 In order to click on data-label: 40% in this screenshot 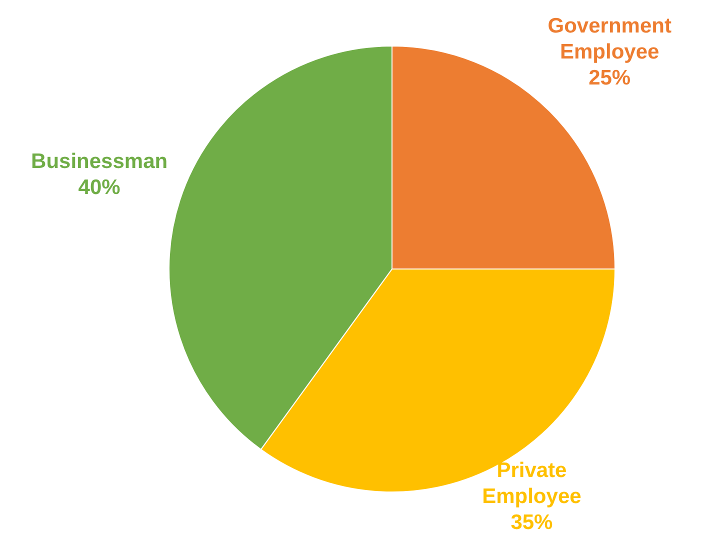, I will do `click(99, 186)`.